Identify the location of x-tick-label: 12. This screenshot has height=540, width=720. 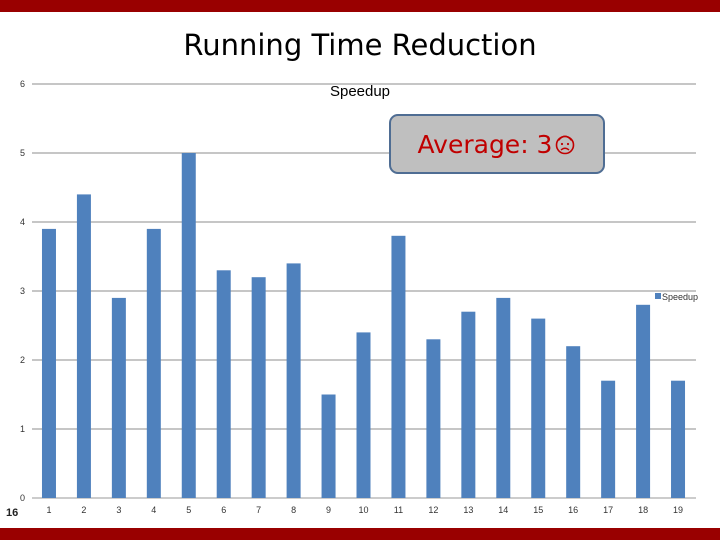
(433, 510).